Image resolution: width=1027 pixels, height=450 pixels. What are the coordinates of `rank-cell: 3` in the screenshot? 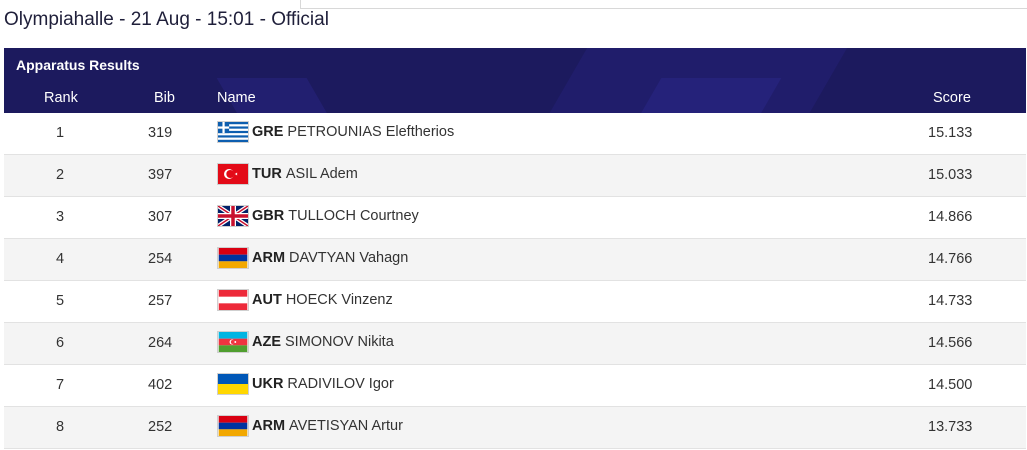 It's located at (60, 217).